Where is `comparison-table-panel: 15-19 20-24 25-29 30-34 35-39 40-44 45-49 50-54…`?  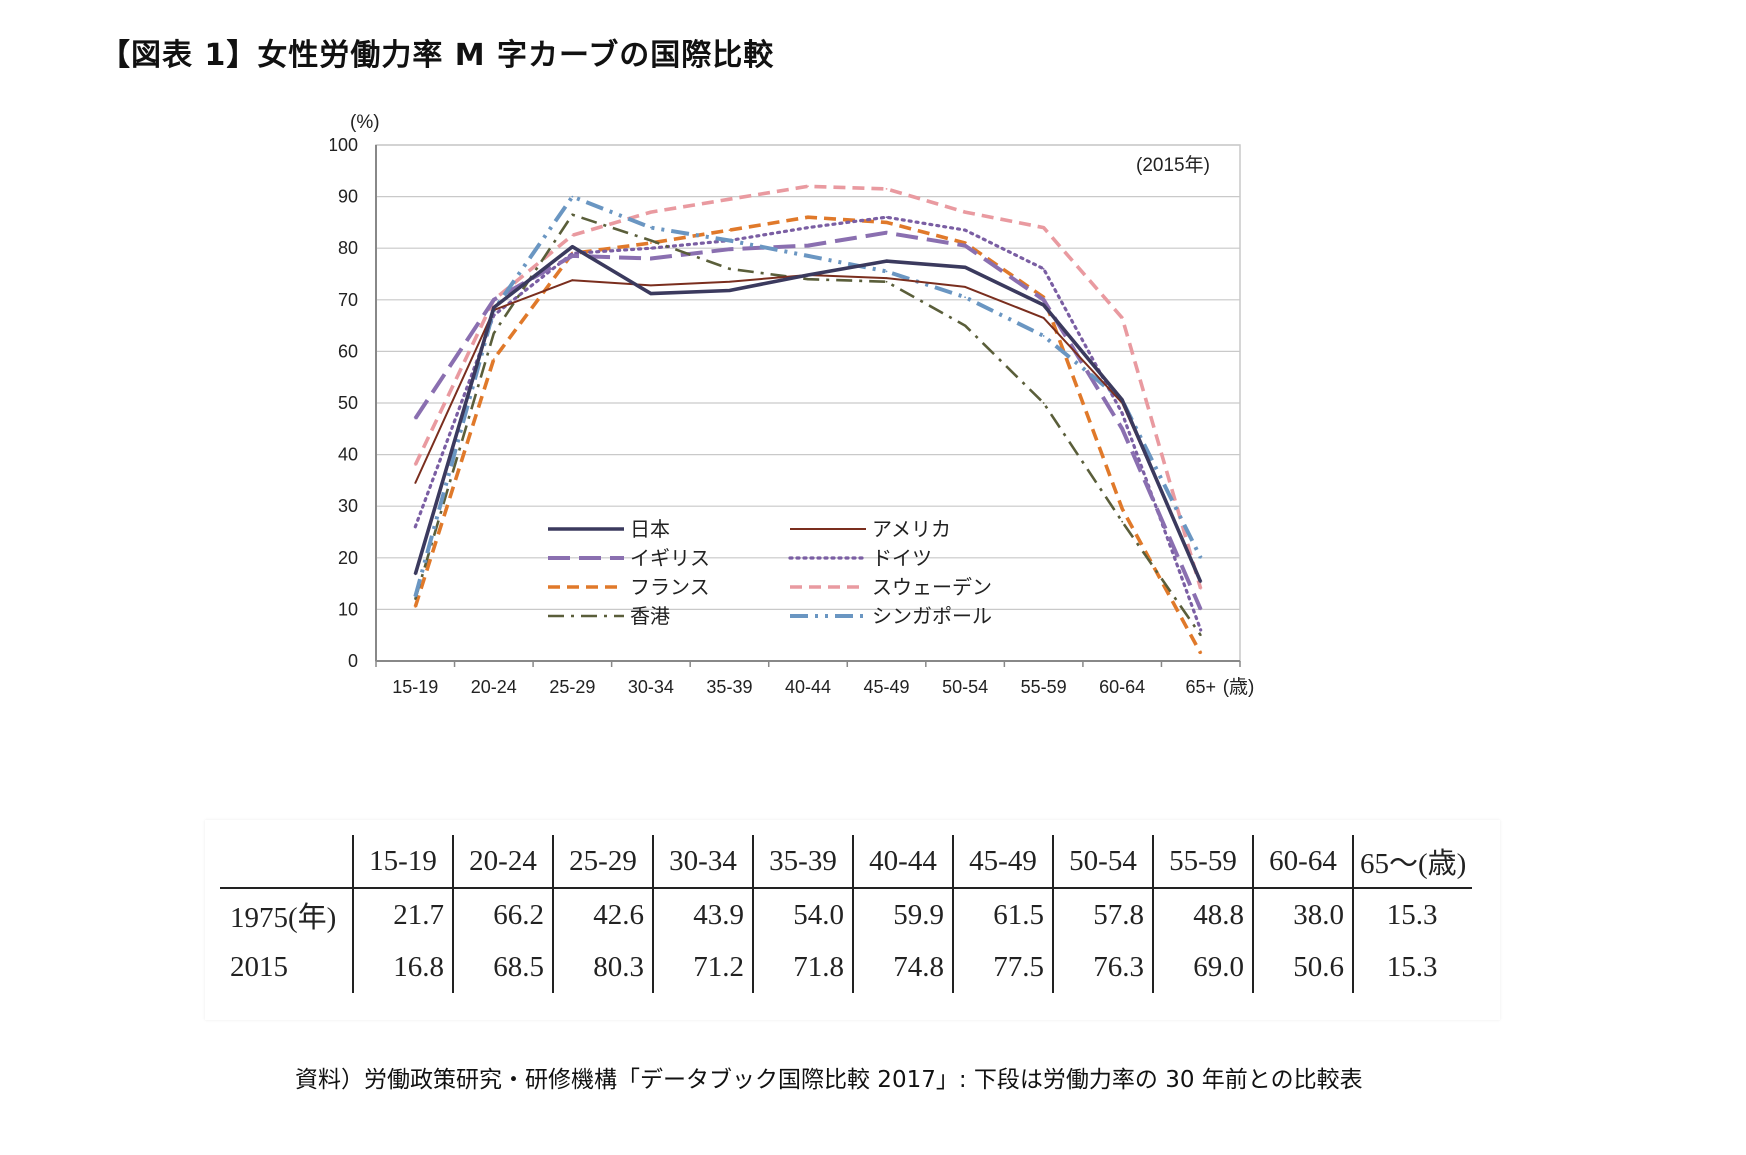
comparison-table-panel: 15-19 20-24 25-29 30-34 35-39 40-44 45-49 50-54… is located at coordinates (852, 920).